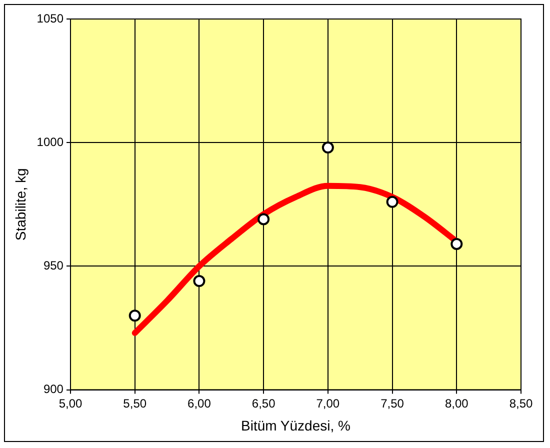 The width and height of the screenshot is (550, 448). I want to click on x-tick-label: 5,50, so click(135, 403).